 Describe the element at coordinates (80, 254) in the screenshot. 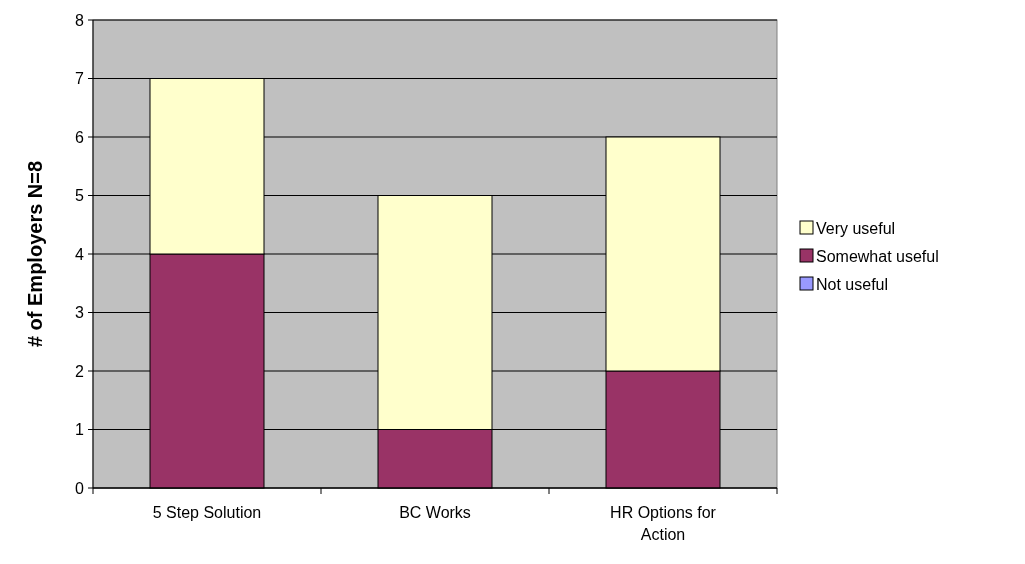

I see `y-tick-label: 4` at that location.